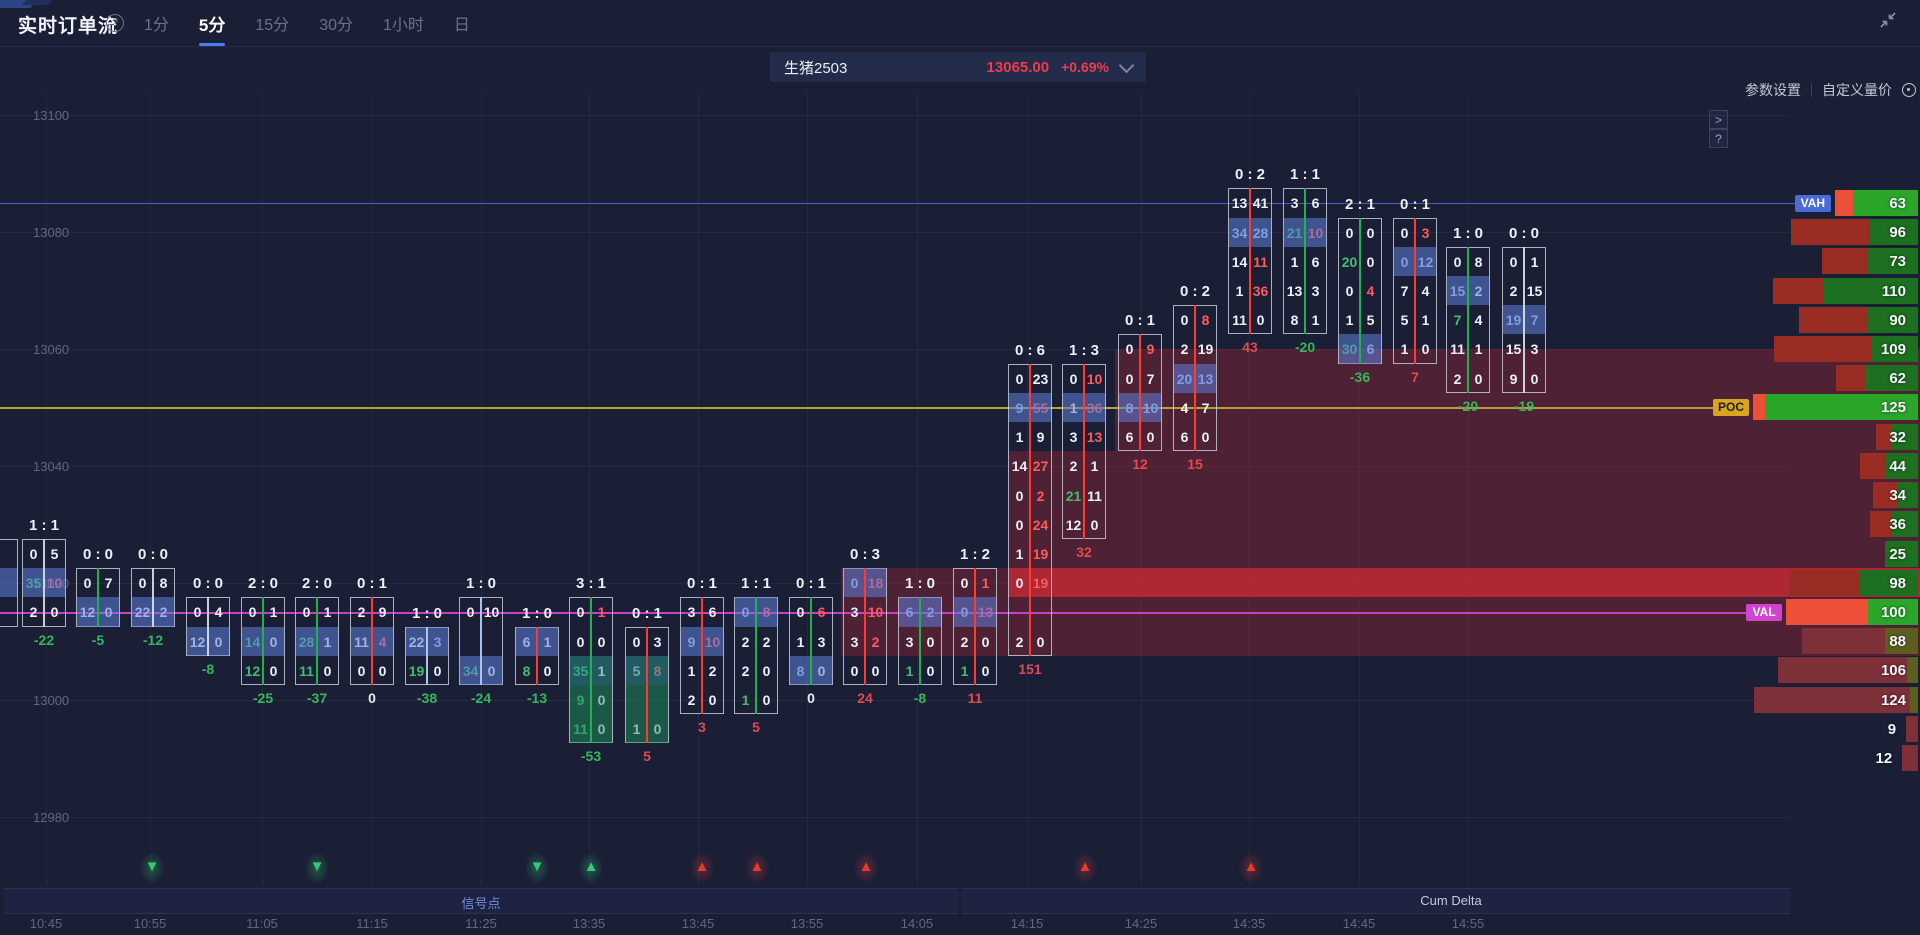 Image resolution: width=1920 pixels, height=935 pixels. What do you see at coordinates (1897, 525) in the screenshot?
I see `volume-profile-value: 36` at bounding box center [1897, 525].